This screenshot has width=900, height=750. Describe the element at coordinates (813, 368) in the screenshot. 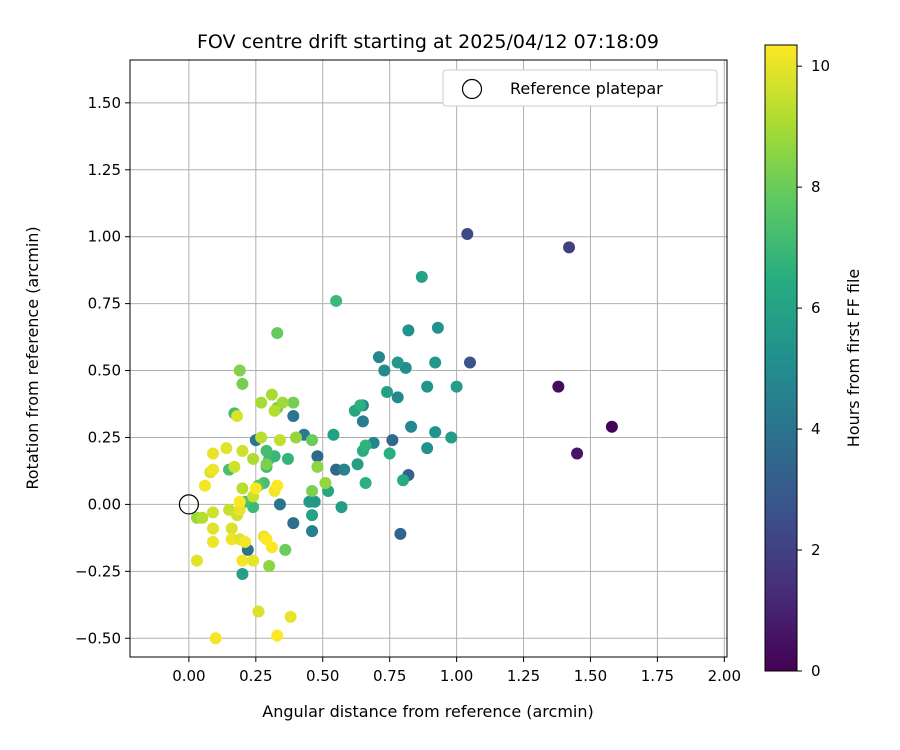

I see `colorbar-ticks: 0 2 4 6 8 10` at that location.